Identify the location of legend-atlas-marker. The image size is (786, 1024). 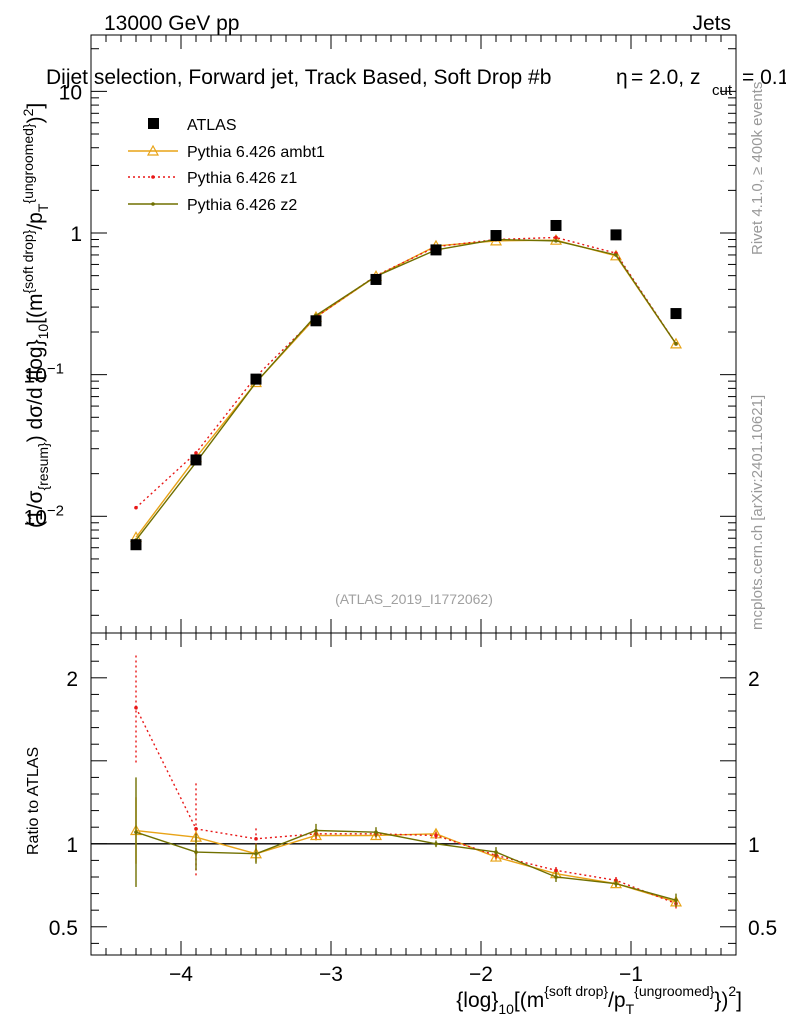
(153, 123).